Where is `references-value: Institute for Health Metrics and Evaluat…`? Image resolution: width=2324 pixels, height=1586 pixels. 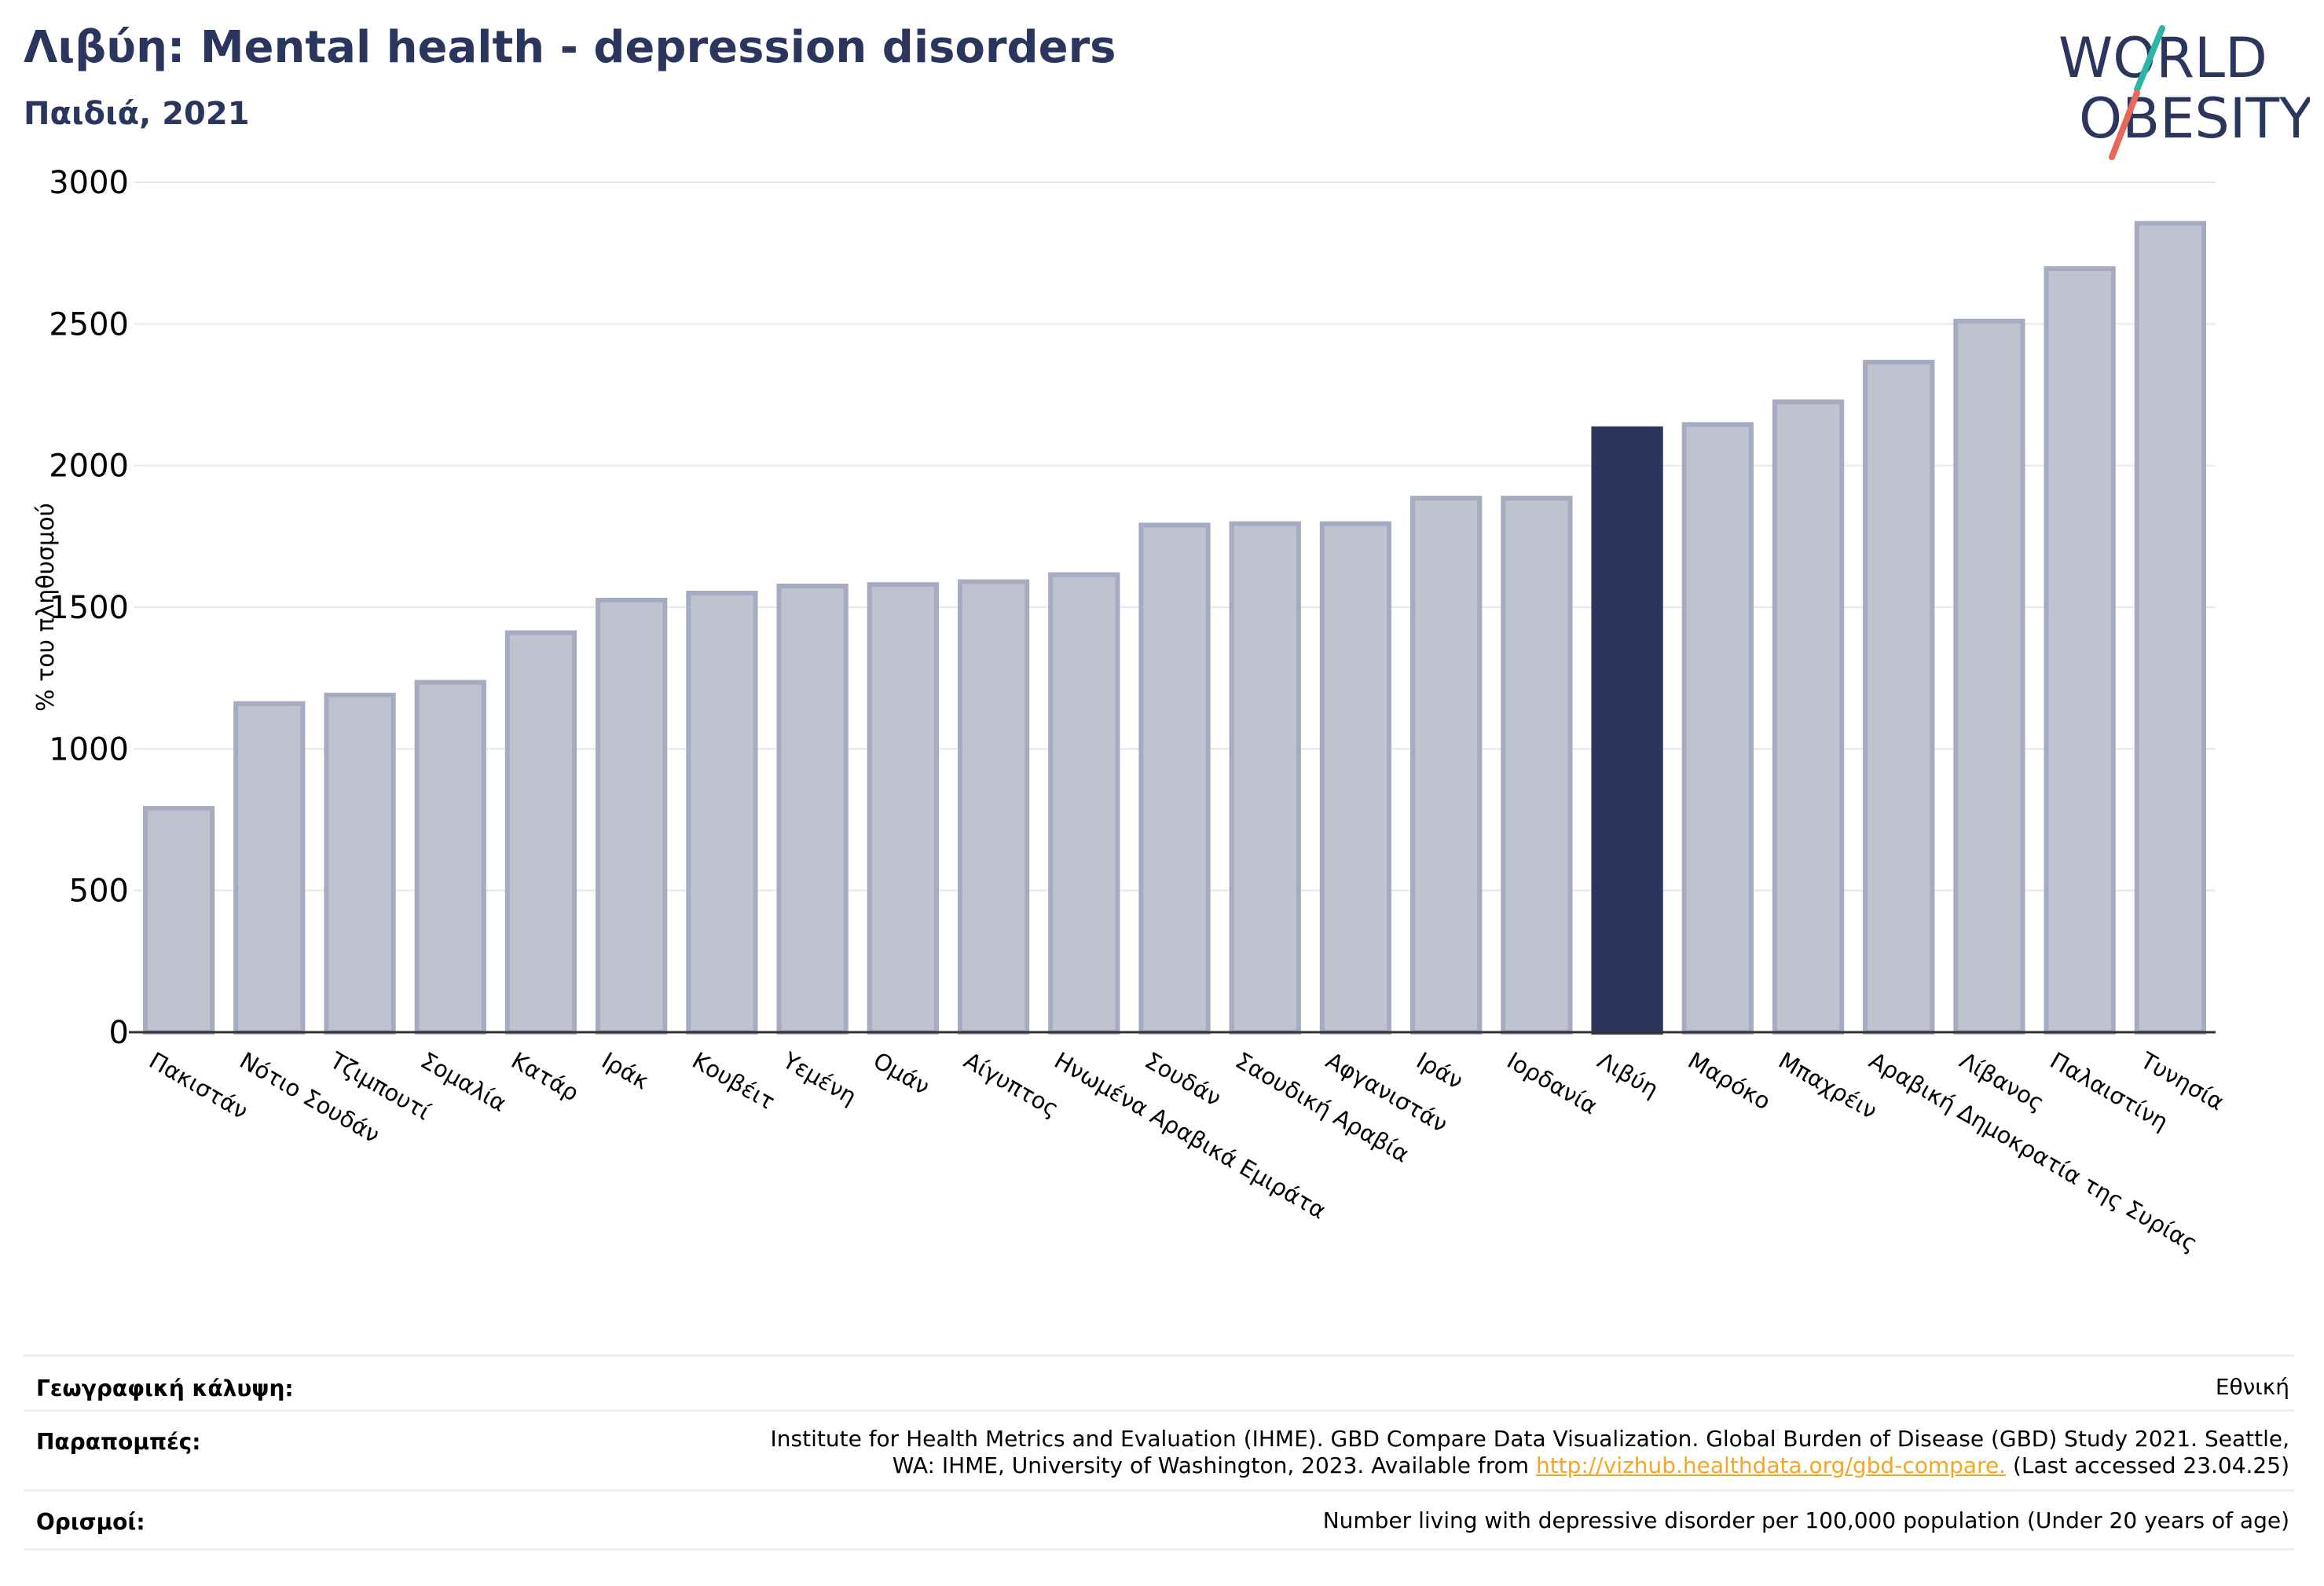 references-value: Institute for Health Metrics and Evaluat… is located at coordinates (1530, 1452).